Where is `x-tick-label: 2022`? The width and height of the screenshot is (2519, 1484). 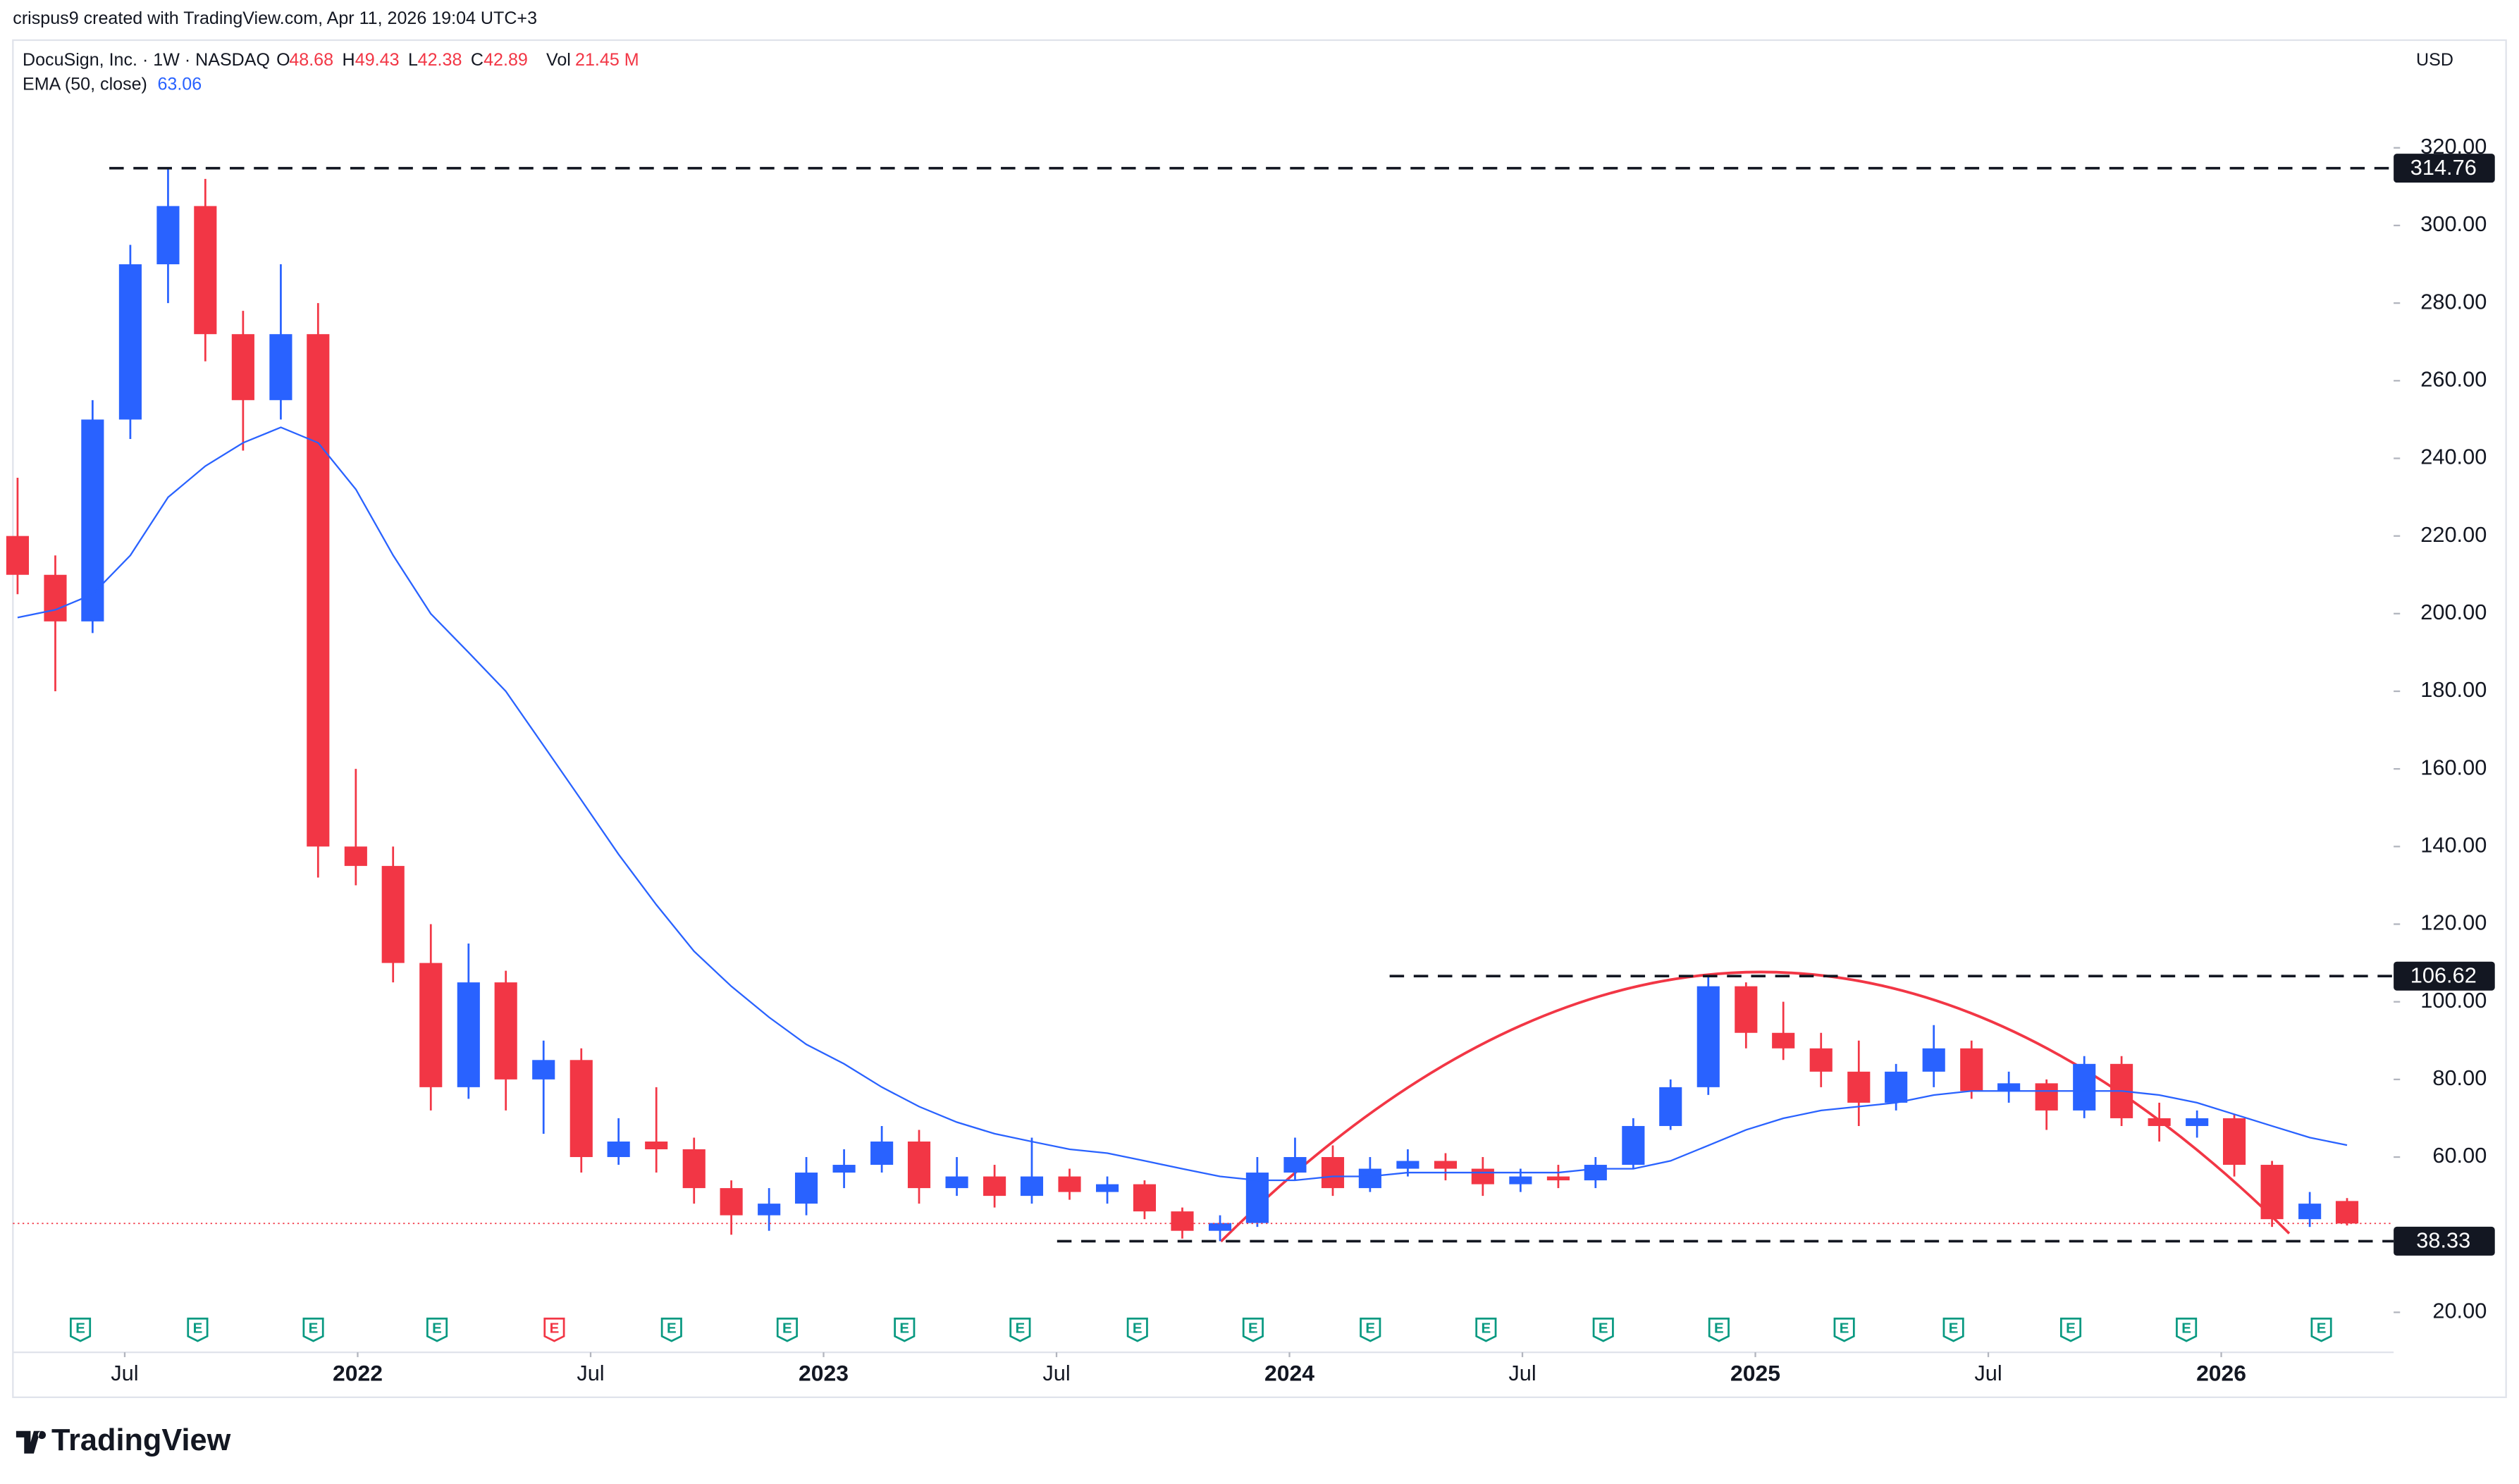 x-tick-label: 2022 is located at coordinates (358, 1372).